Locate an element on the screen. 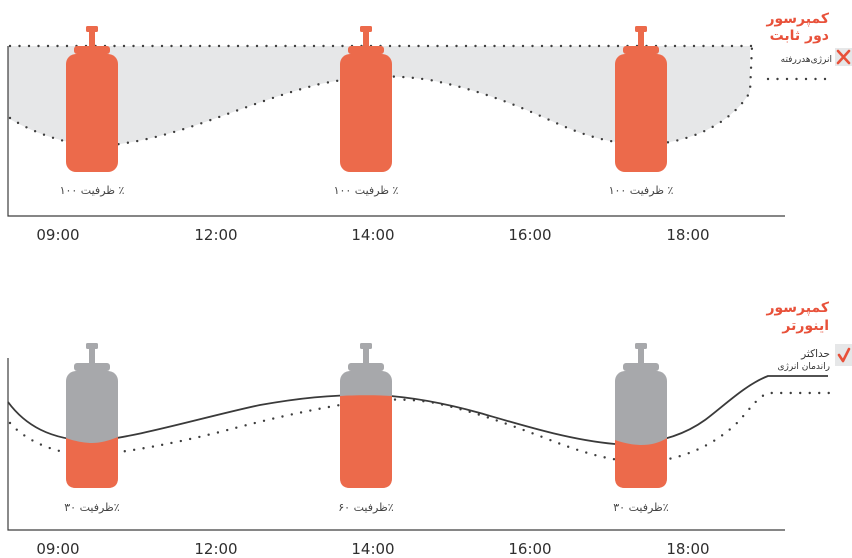  check-icon is located at coordinates (843, 355).